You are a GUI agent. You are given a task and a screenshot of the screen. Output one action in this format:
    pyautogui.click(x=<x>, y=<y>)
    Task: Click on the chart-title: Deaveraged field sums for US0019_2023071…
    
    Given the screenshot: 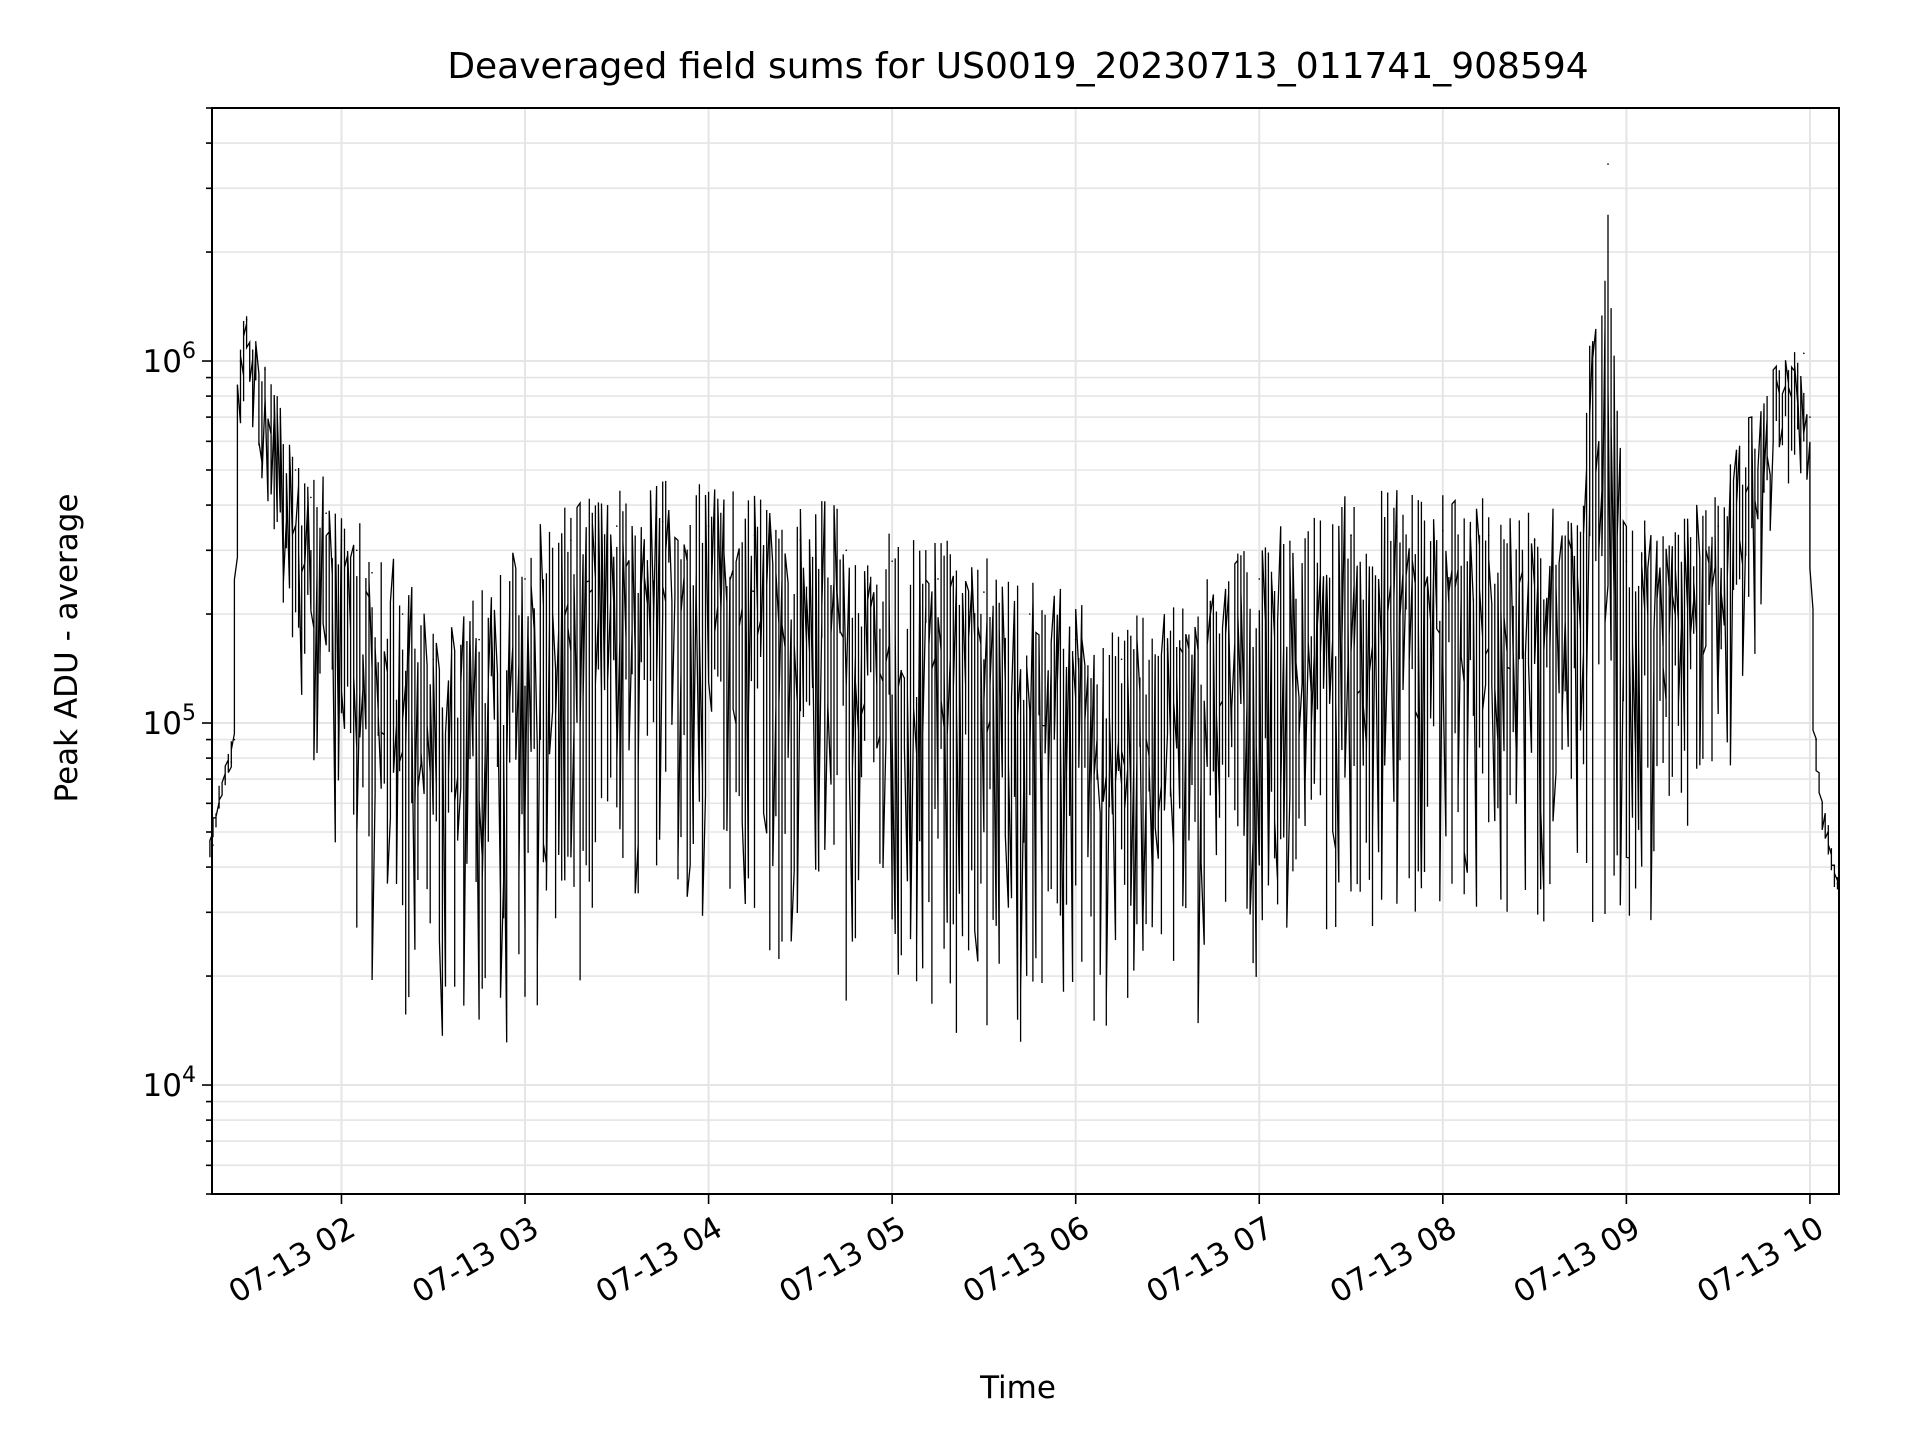 What is the action you would take?
    pyautogui.click(x=1017, y=66)
    